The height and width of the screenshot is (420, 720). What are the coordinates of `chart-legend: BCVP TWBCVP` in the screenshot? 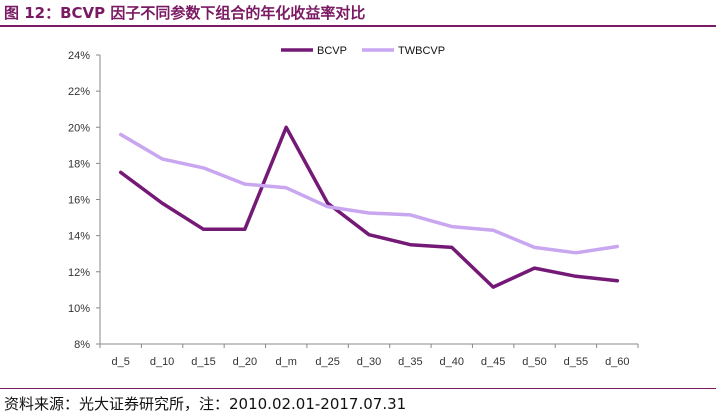 It's located at (363, 51).